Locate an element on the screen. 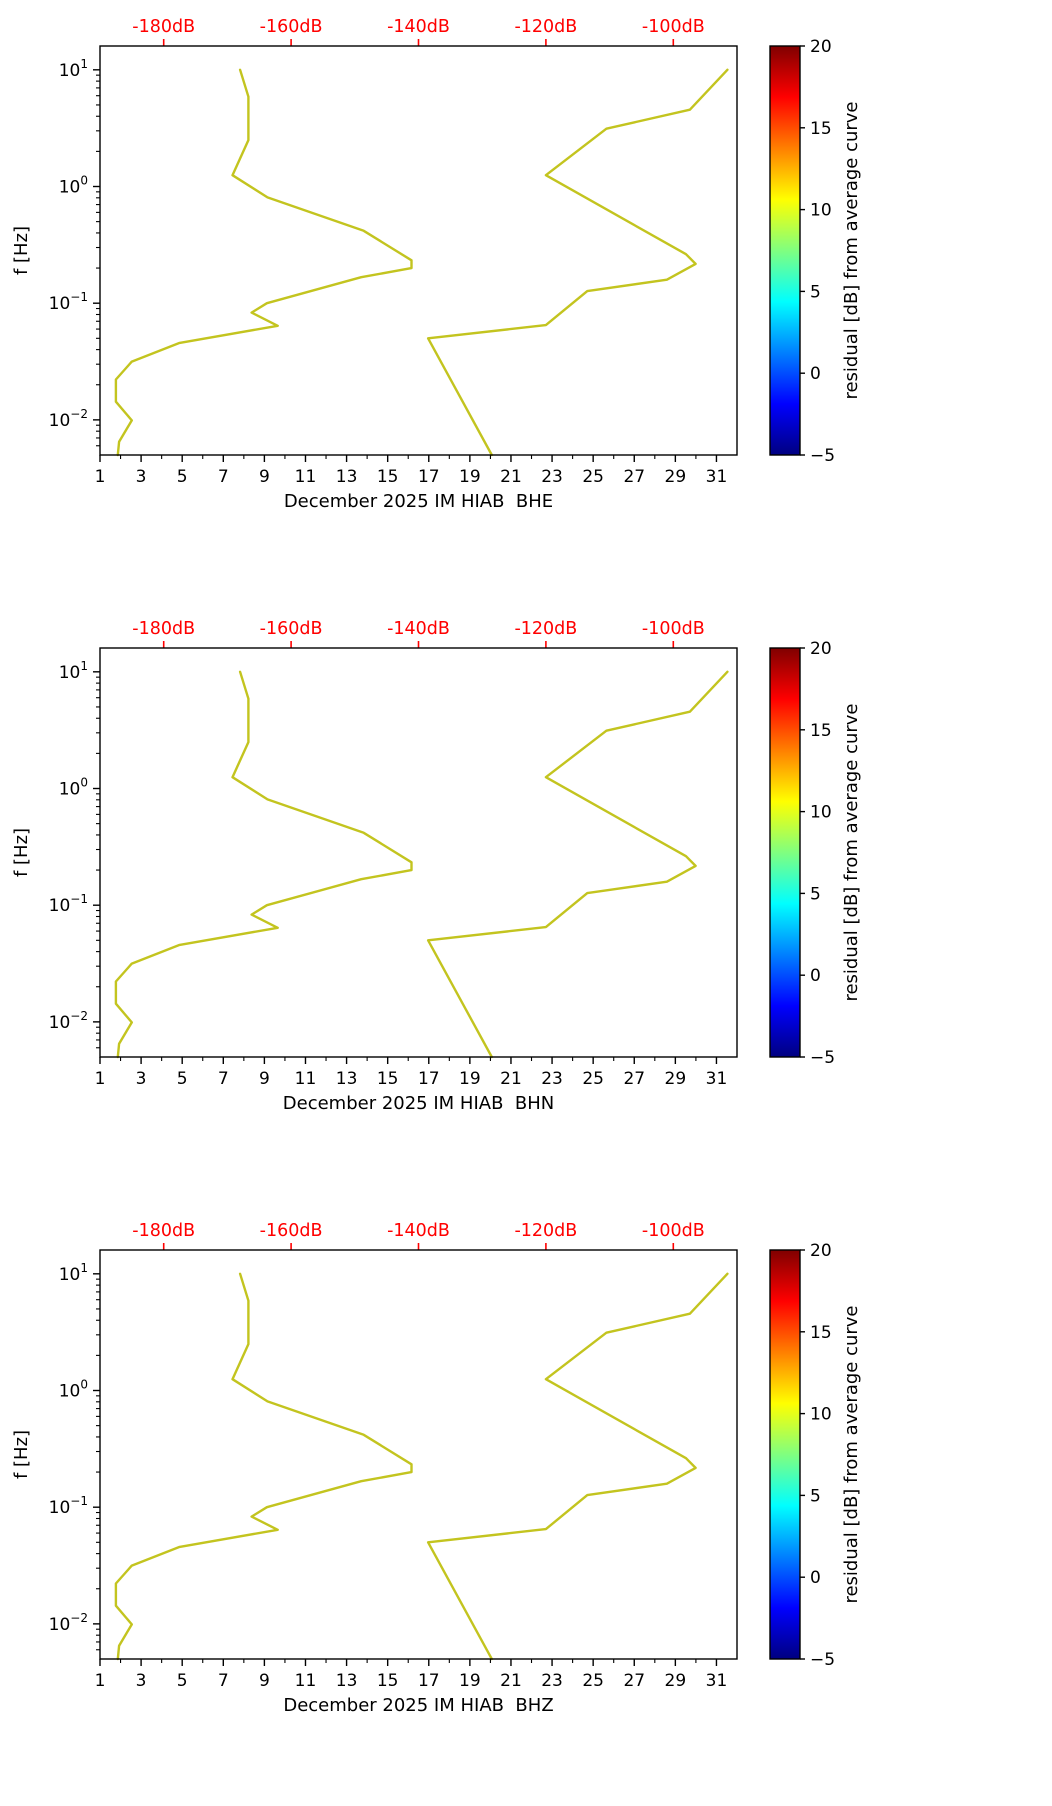 This screenshot has height=1806, width=1052. y-axis-tick-label: 10⁻² is located at coordinates (68, 1623).